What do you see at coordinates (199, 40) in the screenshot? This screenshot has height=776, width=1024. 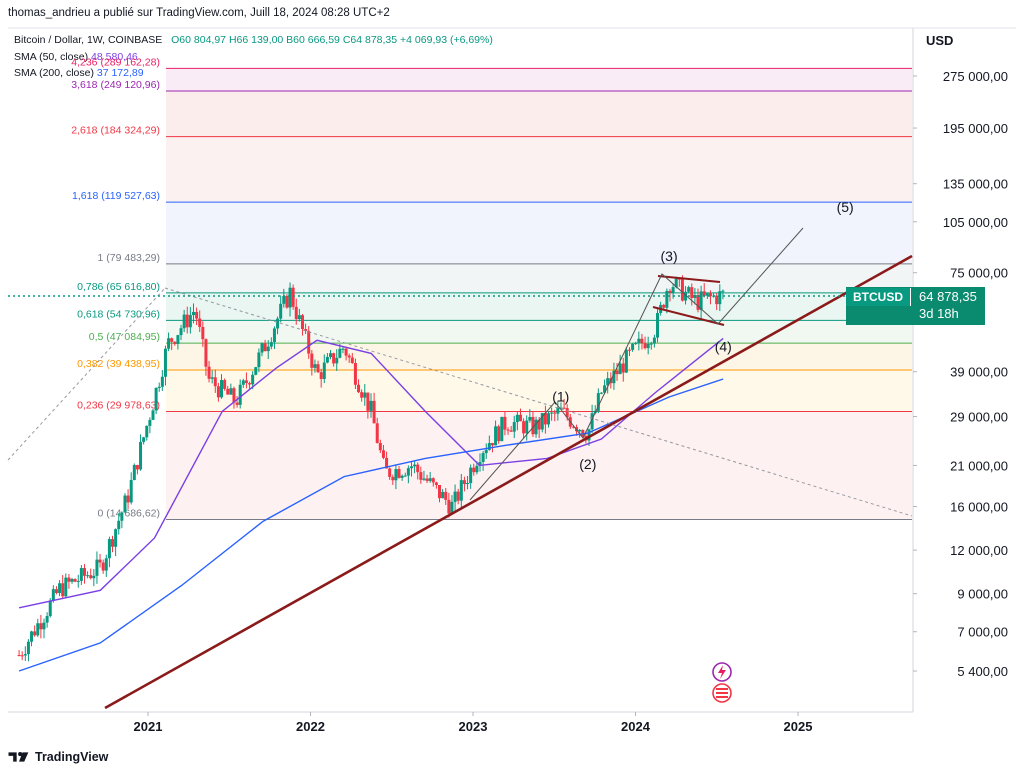 I see `ohlc-open: O60 804,97` at bounding box center [199, 40].